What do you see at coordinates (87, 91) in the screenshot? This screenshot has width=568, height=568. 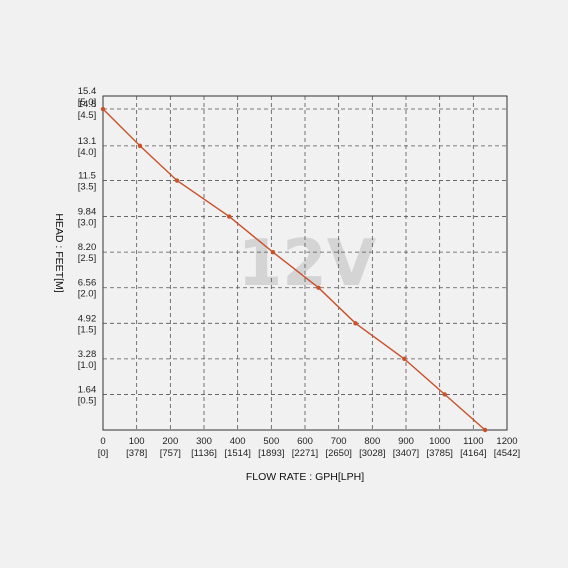 I see `y-tick-label: 15.4` at bounding box center [87, 91].